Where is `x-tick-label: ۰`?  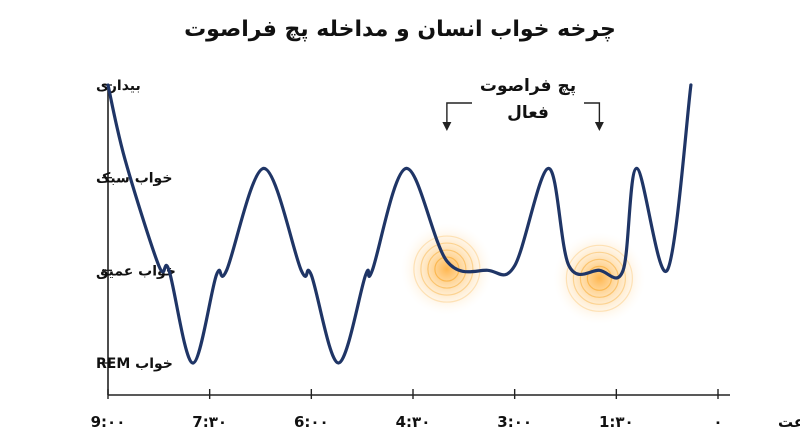 x-tick-label: ۰ is located at coordinates (717, 422).